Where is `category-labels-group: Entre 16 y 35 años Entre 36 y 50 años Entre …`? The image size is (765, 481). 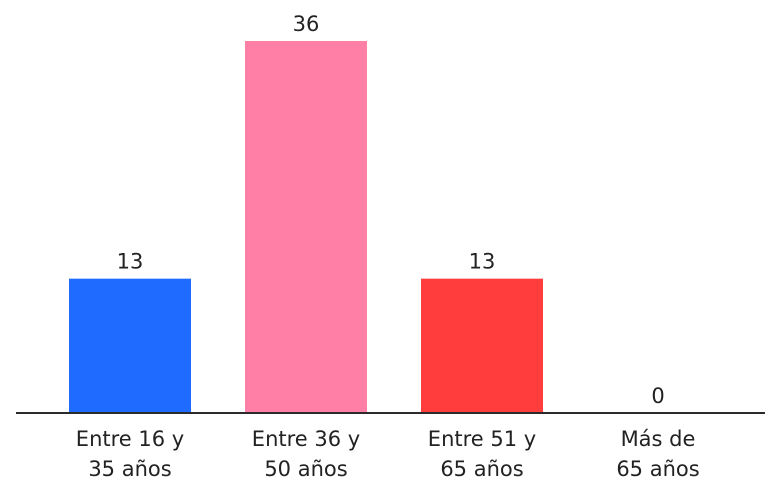 category-labels-group: Entre 16 y 35 años Entre 36 y 50 años Entre … is located at coordinates (388, 454).